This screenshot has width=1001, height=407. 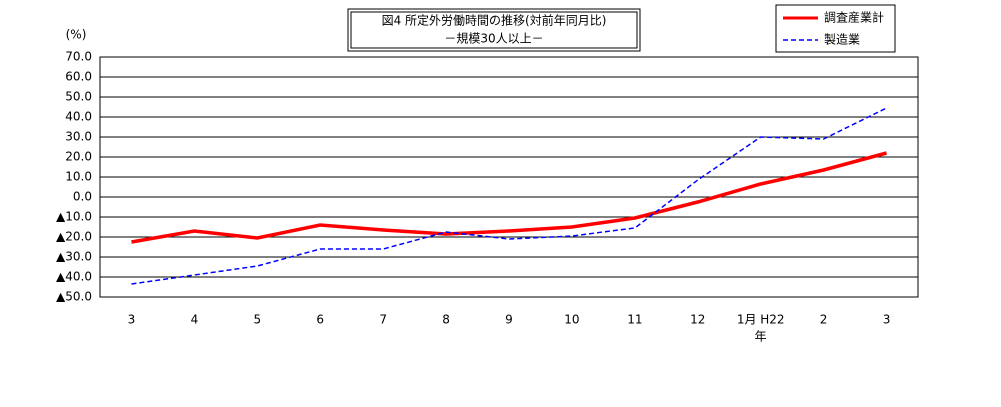 I want to click on y-tick-label: 50.0, so click(x=78, y=97).